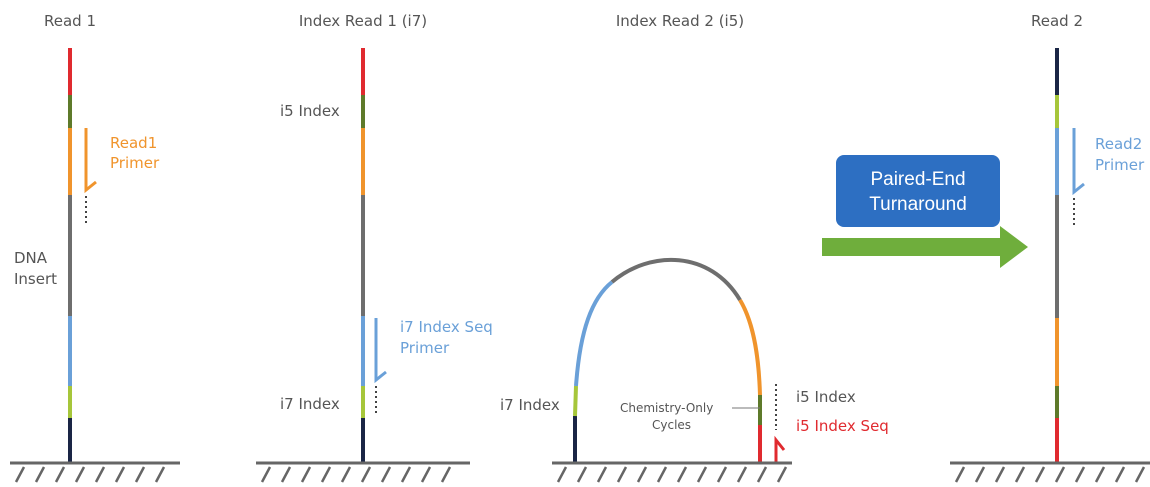 This screenshot has width=1150, height=487. Describe the element at coordinates (750, 347) in the screenshot. I see `bridge-seg-orange` at that location.